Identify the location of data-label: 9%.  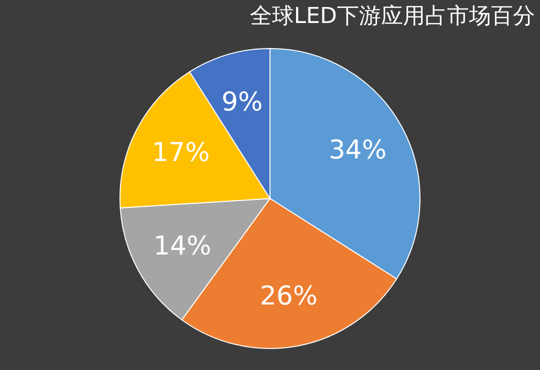
(242, 102).